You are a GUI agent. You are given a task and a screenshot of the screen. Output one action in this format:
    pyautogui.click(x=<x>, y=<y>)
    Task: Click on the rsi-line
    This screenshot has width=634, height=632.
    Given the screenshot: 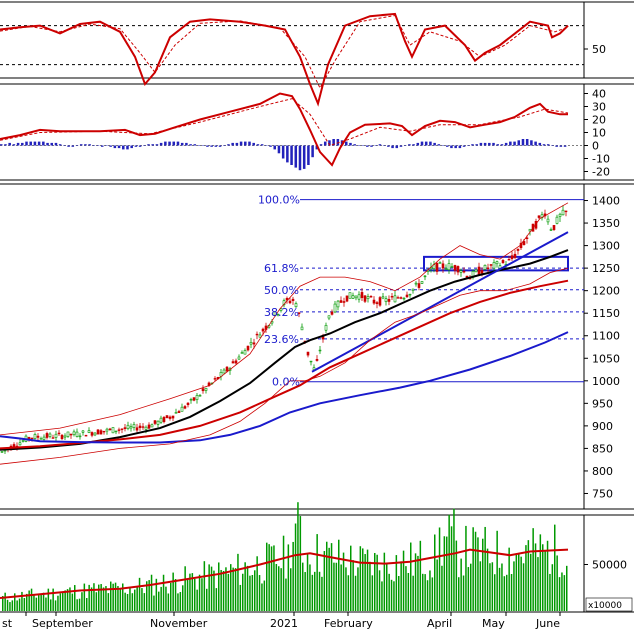 What is the action you would take?
    pyautogui.click(x=284, y=59)
    